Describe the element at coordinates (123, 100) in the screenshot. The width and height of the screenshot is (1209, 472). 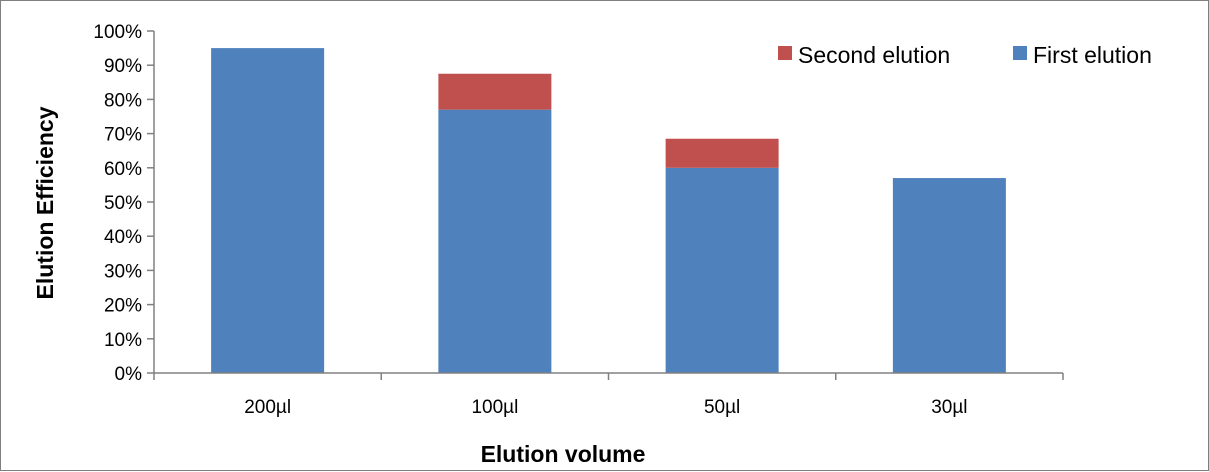
I see `y-tick-label: 80%` at that location.